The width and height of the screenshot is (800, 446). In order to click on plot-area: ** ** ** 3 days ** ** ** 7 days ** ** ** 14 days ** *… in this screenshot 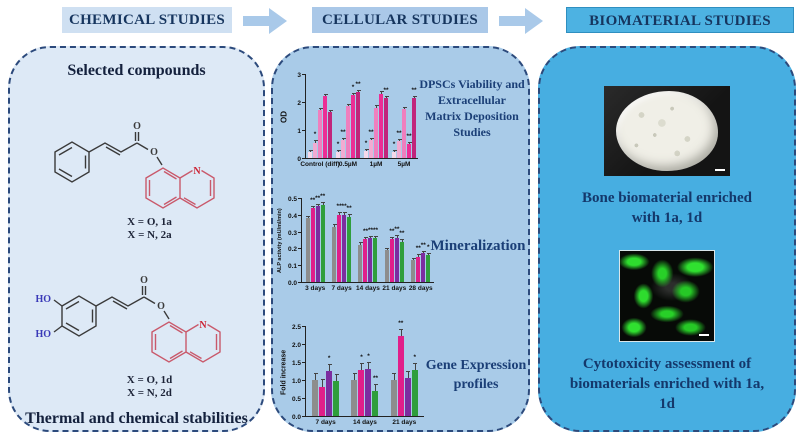, I will do `click(367, 242)`.